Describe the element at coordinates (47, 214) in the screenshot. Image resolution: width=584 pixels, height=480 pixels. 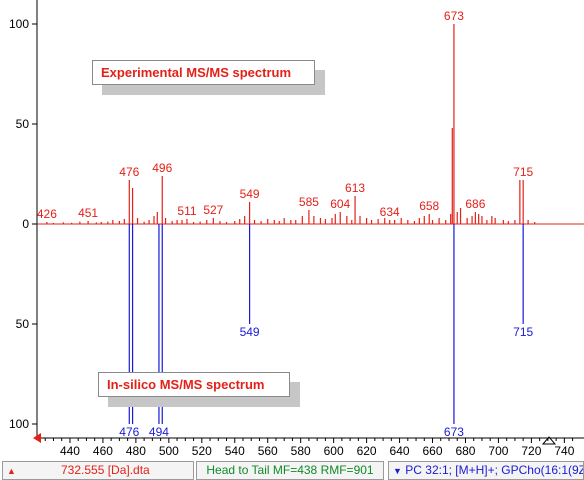
I see `experimental-peak-label: 426` at that location.